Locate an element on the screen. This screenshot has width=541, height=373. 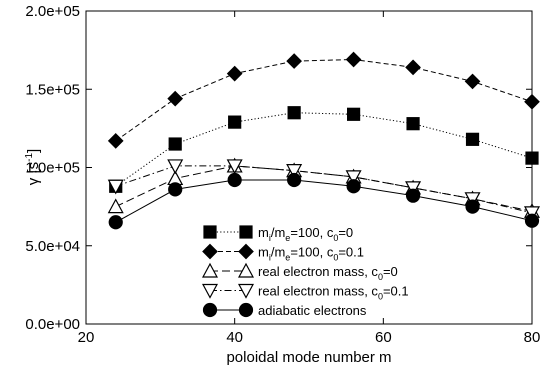
legend-entry: adiabatic electrons is located at coordinates (284, 310).